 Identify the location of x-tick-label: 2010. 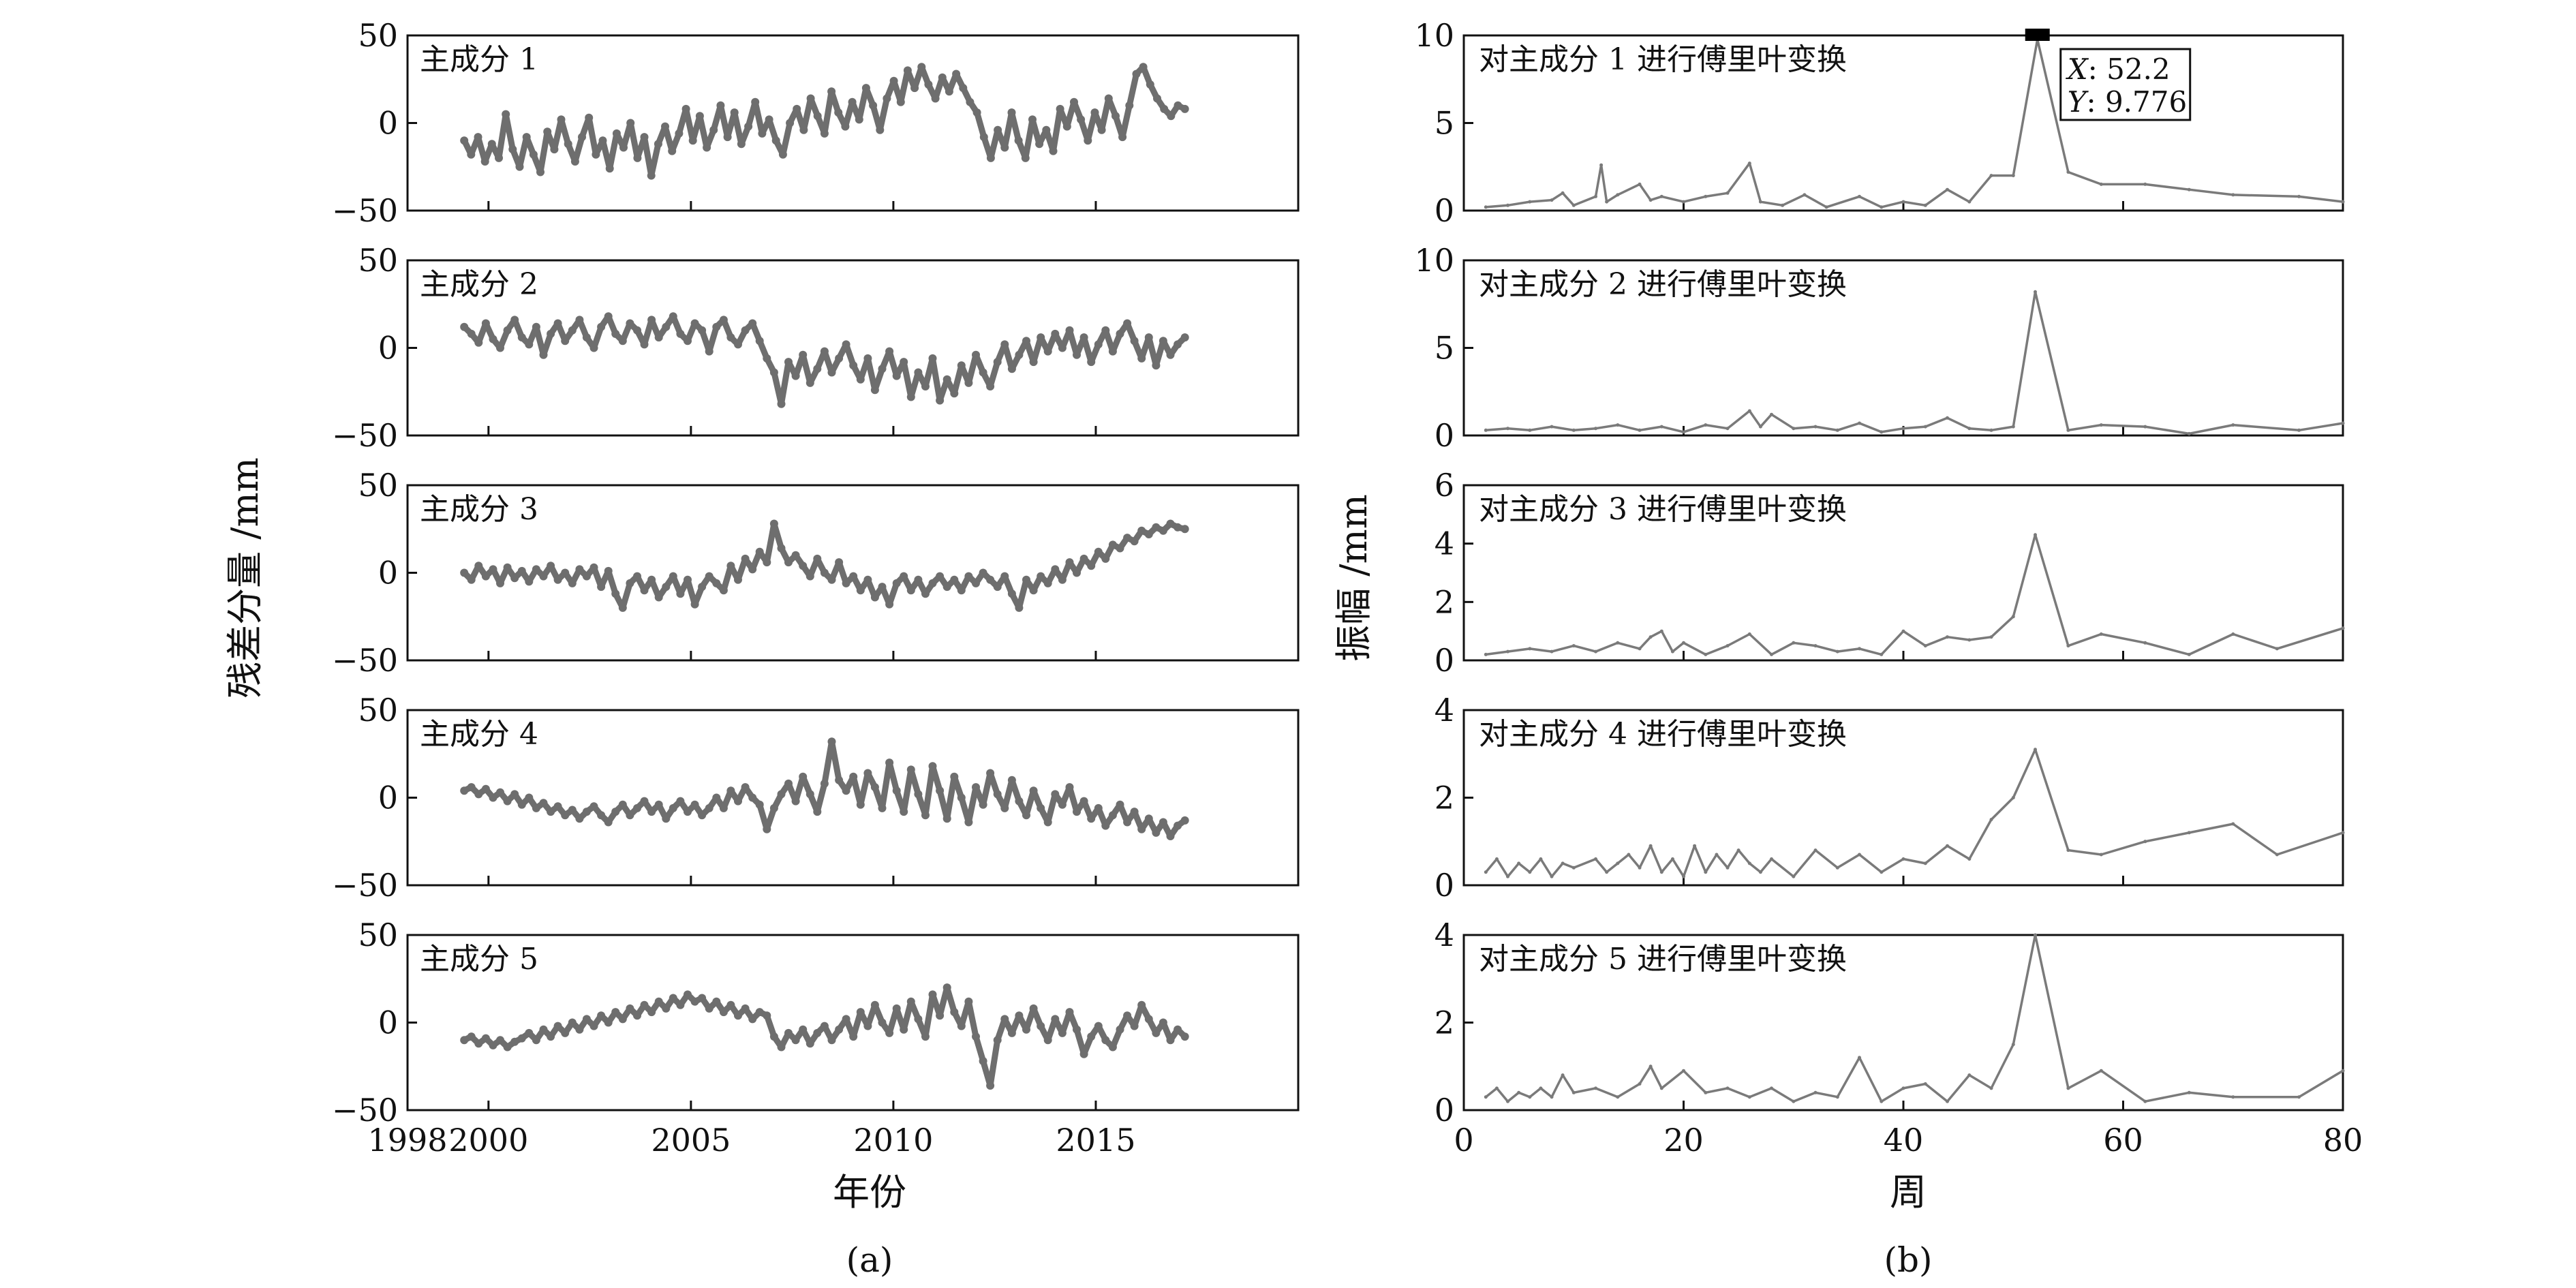
(893, 1140).